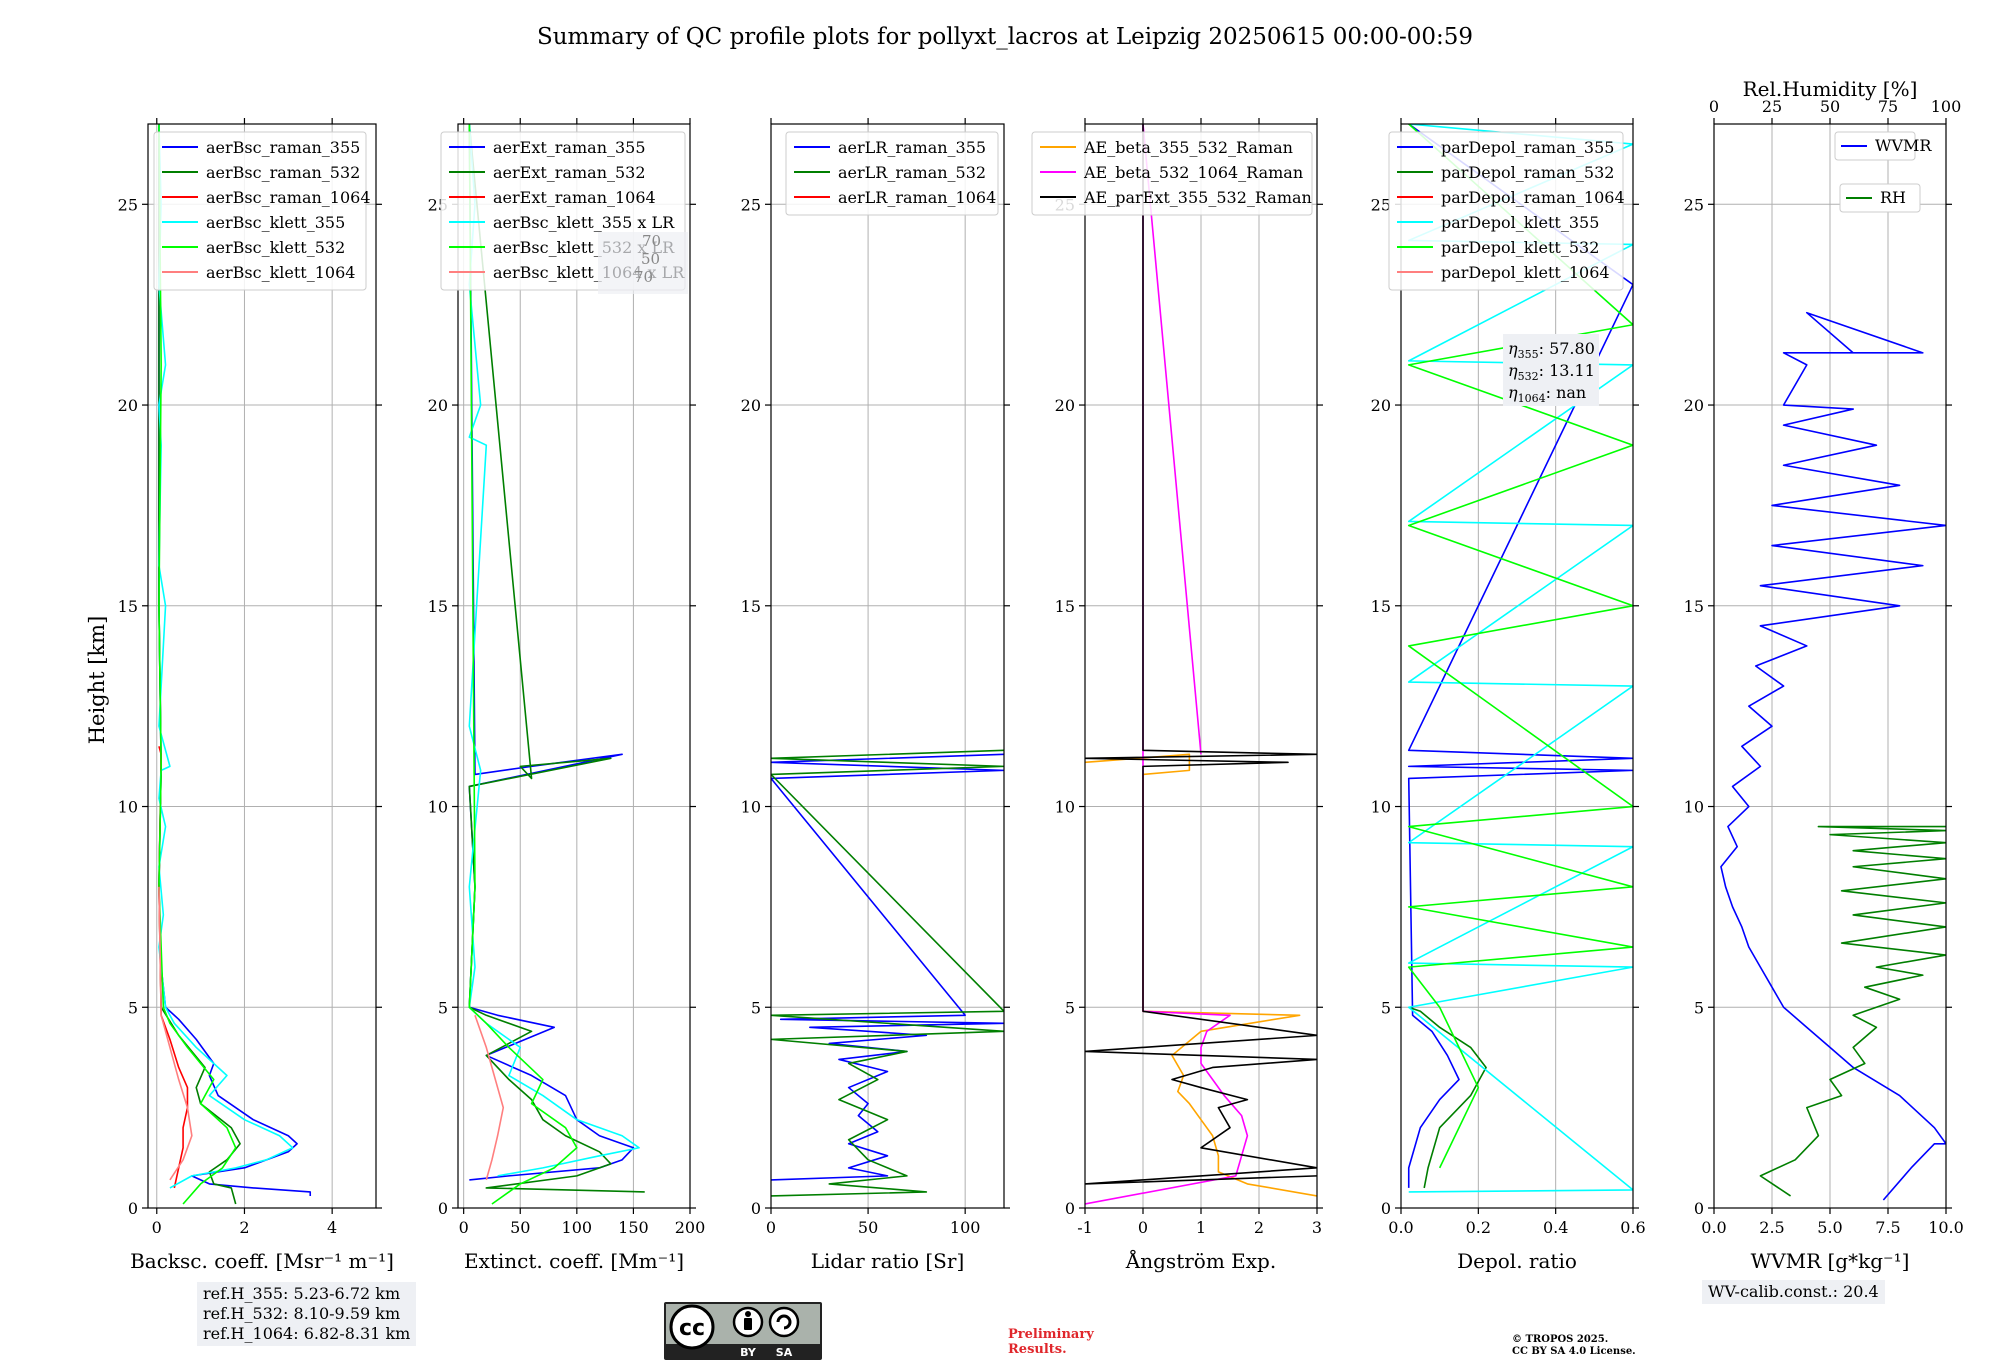 The height and width of the screenshot is (1360, 2000). Describe the element at coordinates (1188, 147) in the screenshot. I see `legend-label: AE_beta_355_532_Raman` at that location.